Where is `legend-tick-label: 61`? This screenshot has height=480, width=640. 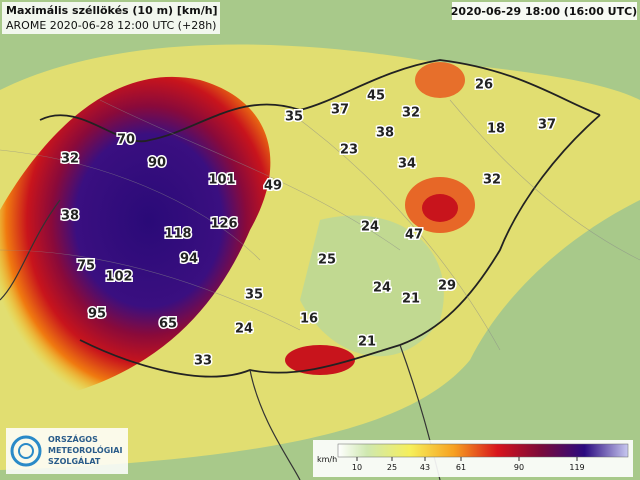
legend-tick-label: 61 is located at coordinates (461, 467).